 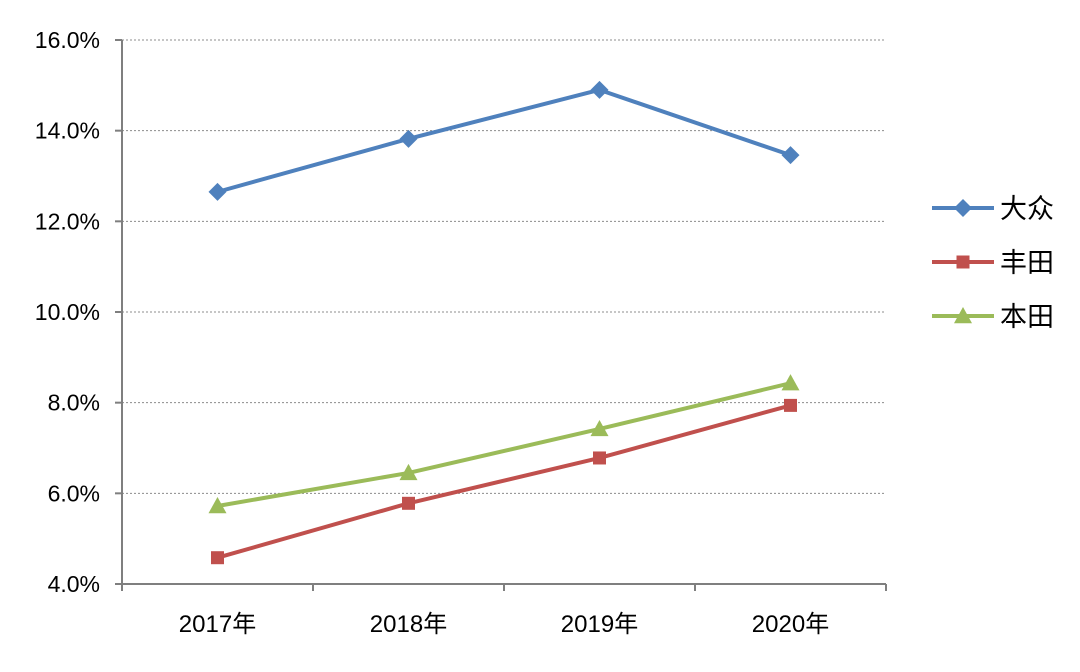 I want to click on y-tick-label: 16.0%, so click(x=67, y=40).